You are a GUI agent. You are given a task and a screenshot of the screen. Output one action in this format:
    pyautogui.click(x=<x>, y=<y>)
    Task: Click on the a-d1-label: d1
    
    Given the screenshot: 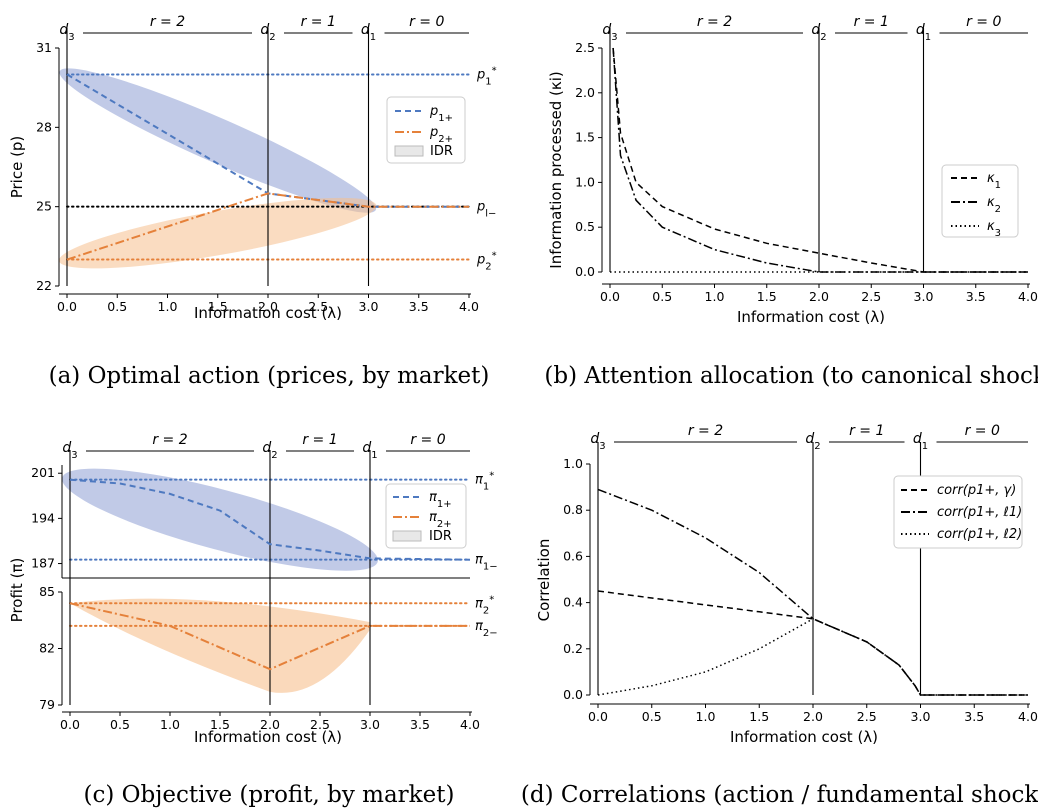 What is the action you would take?
    pyautogui.click(x=368, y=32)
    